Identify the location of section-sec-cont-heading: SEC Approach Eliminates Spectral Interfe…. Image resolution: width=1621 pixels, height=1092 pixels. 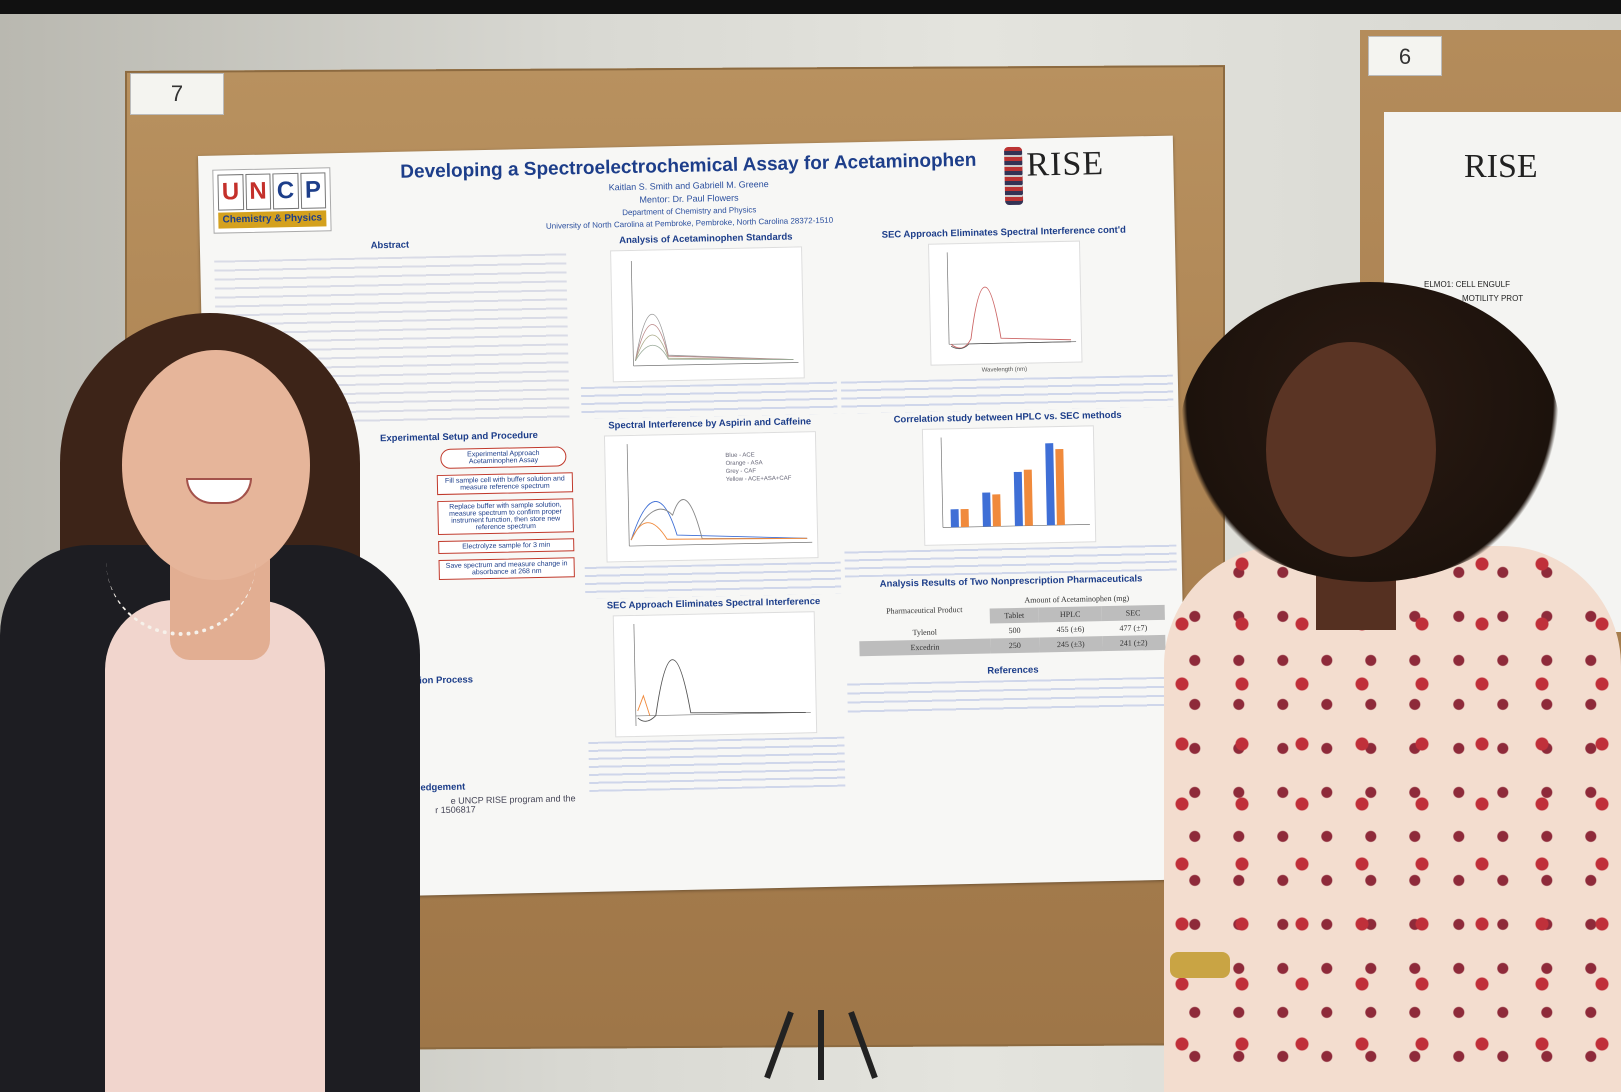
(1003, 232).